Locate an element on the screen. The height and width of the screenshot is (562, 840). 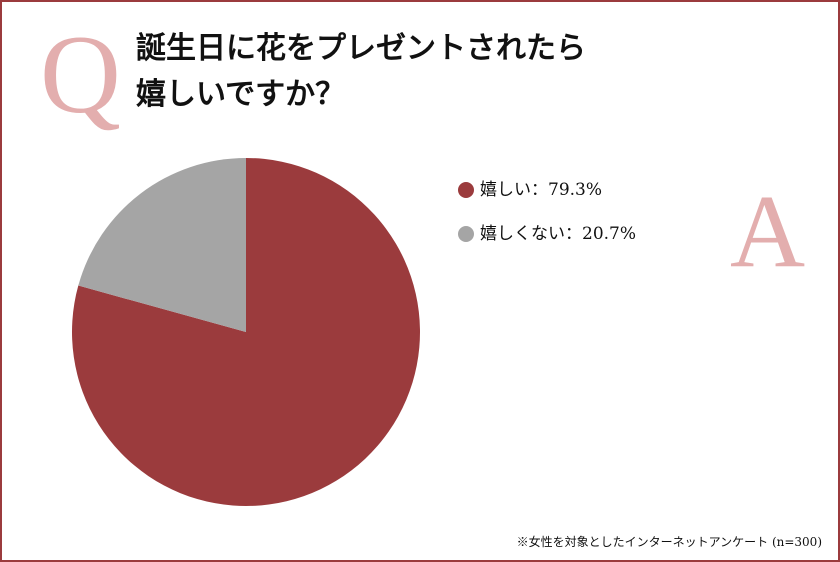
legend-label: 嬉しい is located at coordinates (505, 190).